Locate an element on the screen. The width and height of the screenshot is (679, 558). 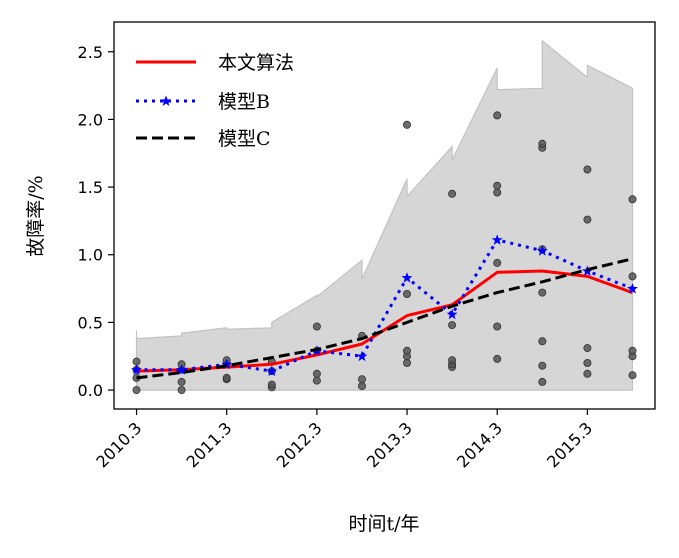
y-tick-label-0: 0.0 is located at coordinates (90, 390).